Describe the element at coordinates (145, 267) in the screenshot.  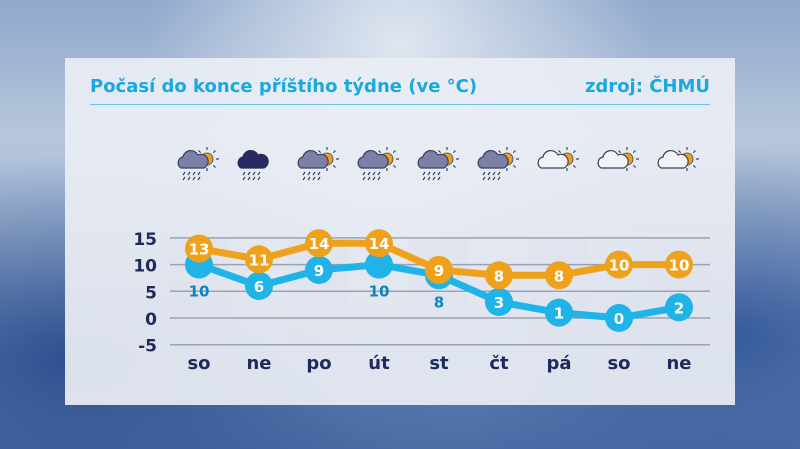
I see `y-tick-label: 10` at that location.